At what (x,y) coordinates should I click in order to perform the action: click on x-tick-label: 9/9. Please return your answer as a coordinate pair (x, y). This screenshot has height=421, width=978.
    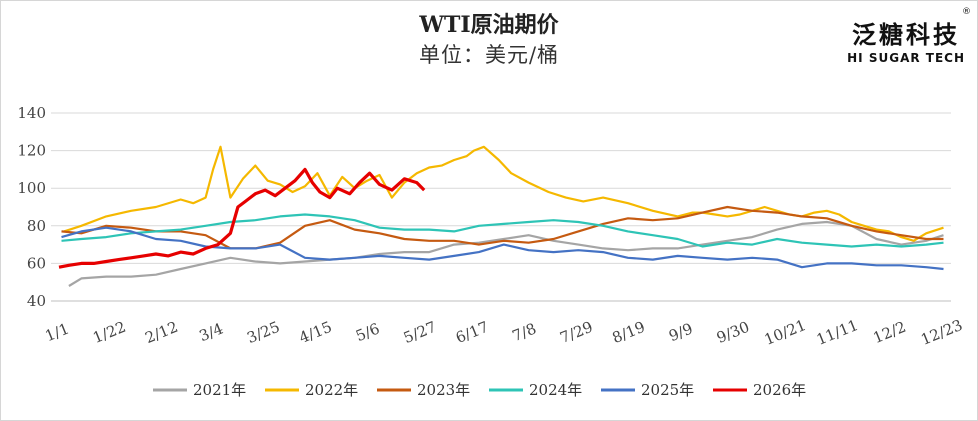
    Looking at the image, I should click on (680, 332).